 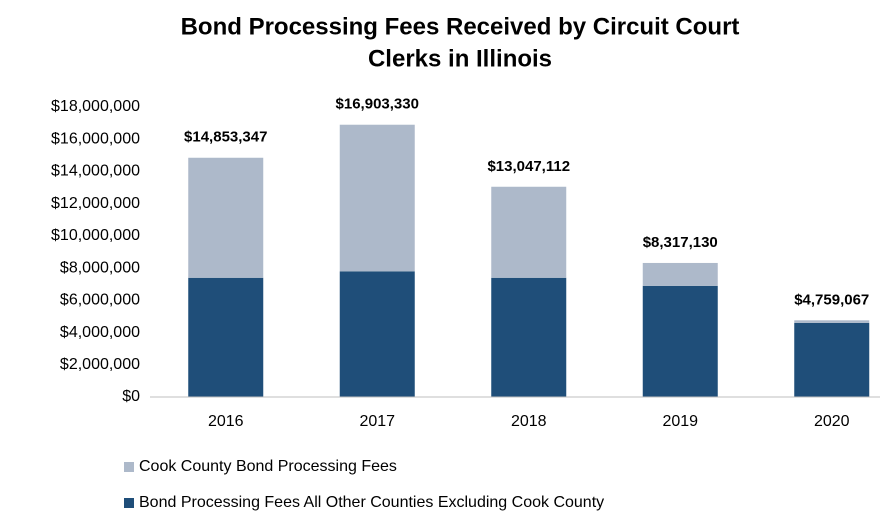 What do you see at coordinates (100, 364) in the screenshot?
I see `y-tick-label: $2,000,000` at bounding box center [100, 364].